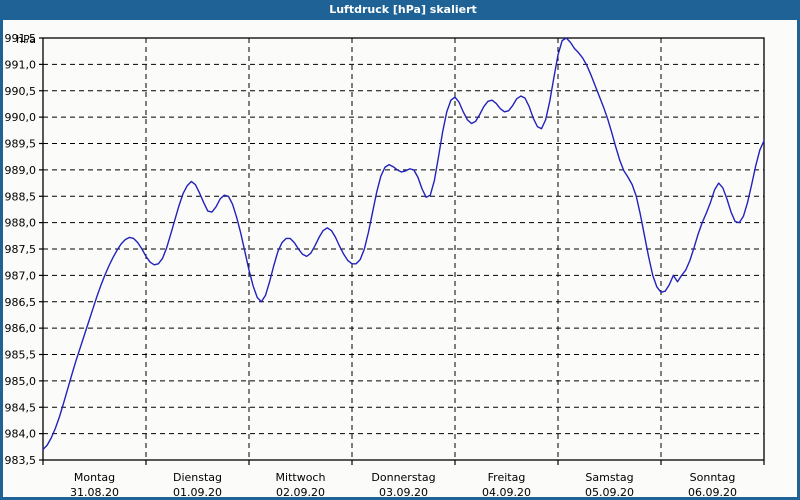  Describe the element at coordinates (21, 407) in the screenshot. I see `y-axis-tick-label: 984,5` at that location.